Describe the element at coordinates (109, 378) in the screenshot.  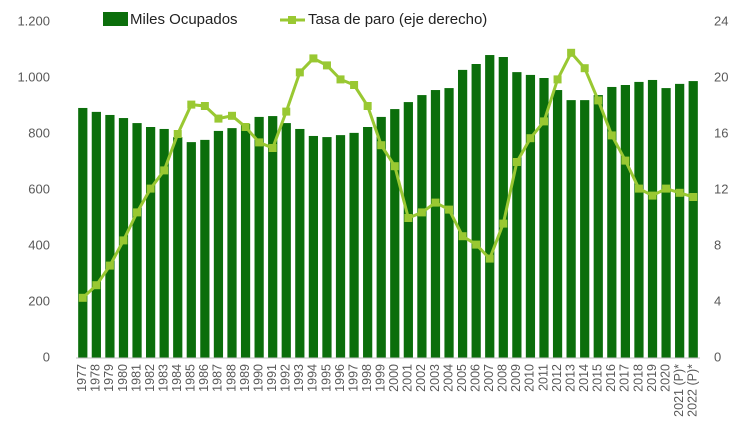
I see `x-tick-label: 1979` at that location.